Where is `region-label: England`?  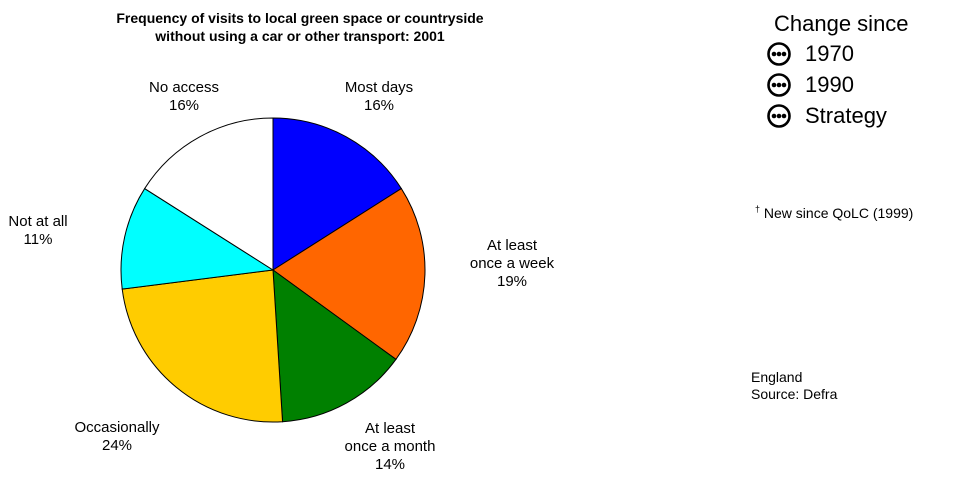 region-label: England is located at coordinates (777, 377).